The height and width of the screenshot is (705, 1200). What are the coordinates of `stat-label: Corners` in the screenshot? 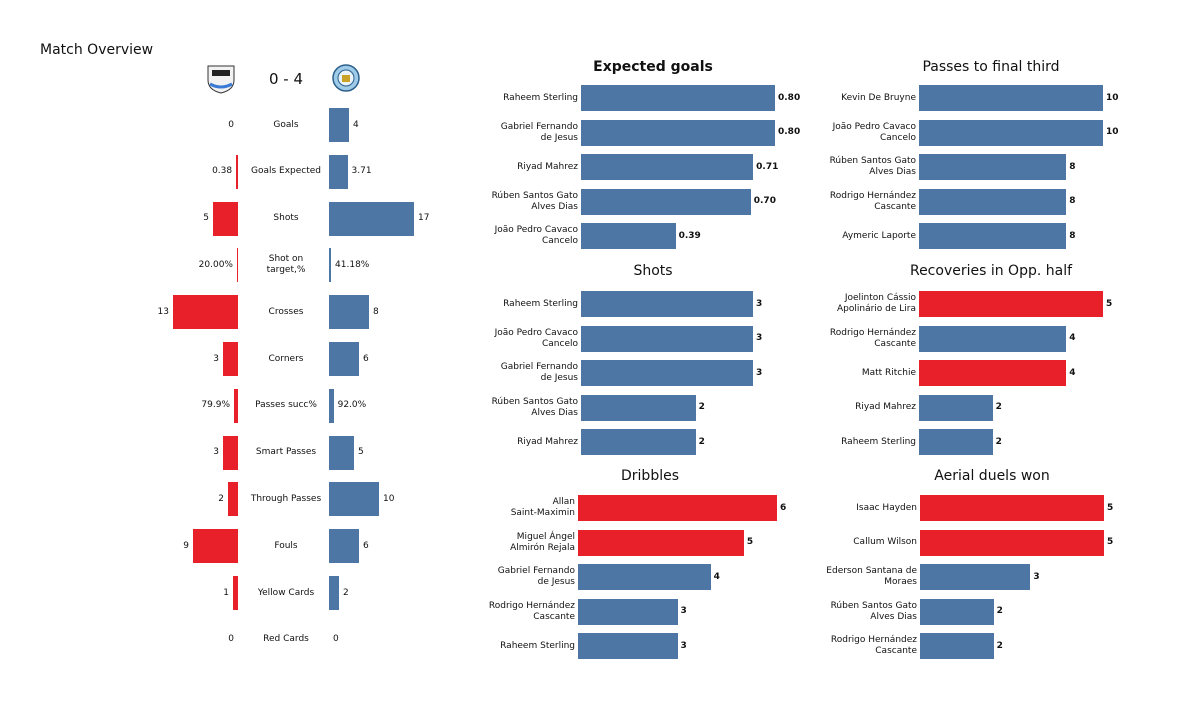 It's located at (286, 358).